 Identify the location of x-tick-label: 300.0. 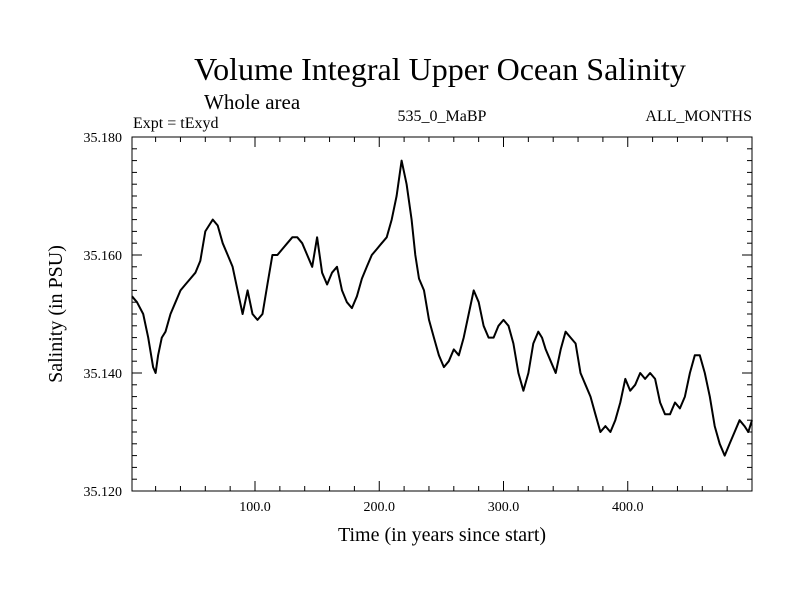
(504, 507).